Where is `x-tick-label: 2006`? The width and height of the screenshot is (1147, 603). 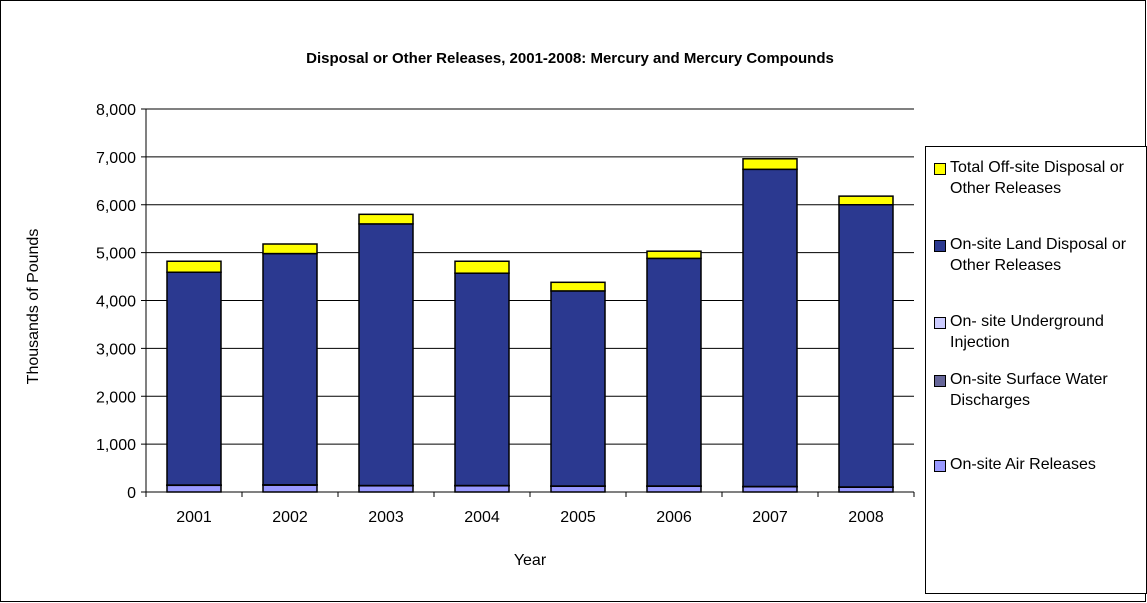
x-tick-label: 2006 is located at coordinates (674, 517).